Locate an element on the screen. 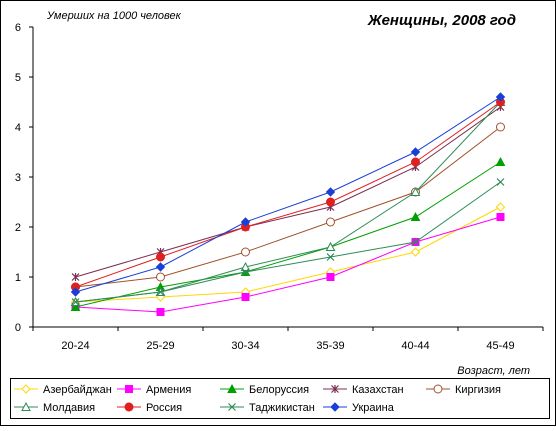 This screenshot has height=431, width=556. legend-label: Россия is located at coordinates (164, 408).